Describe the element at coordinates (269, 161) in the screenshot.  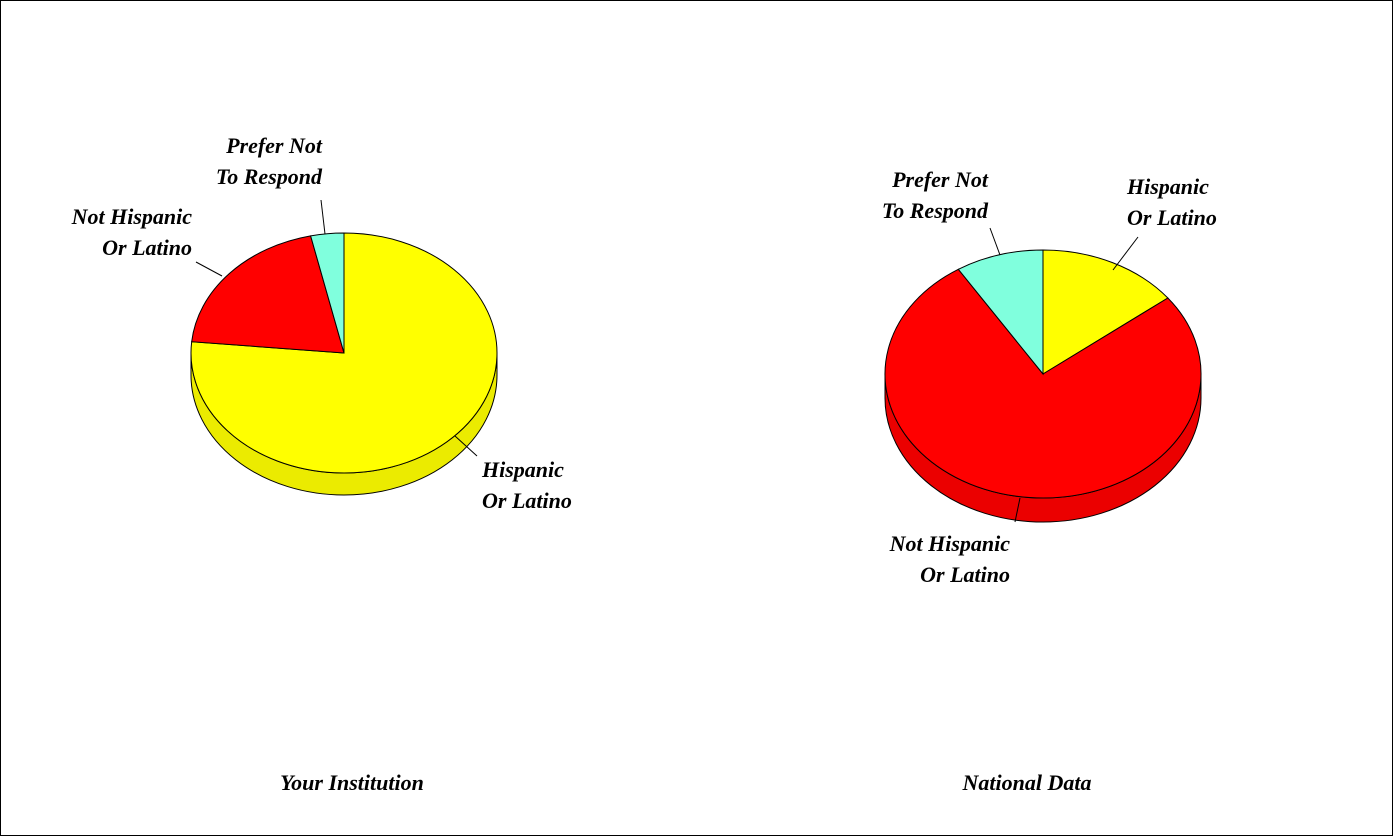
I see `slice-label-0-2: Prefer Not To Respond` at that location.